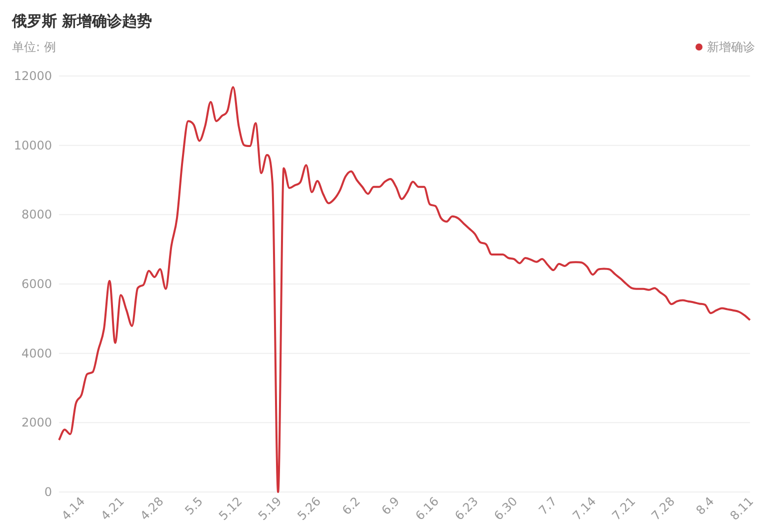 The width and height of the screenshot is (769, 531). Describe the element at coordinates (194, 506) in the screenshot. I see `x-tick-label: 5.5` at that location.